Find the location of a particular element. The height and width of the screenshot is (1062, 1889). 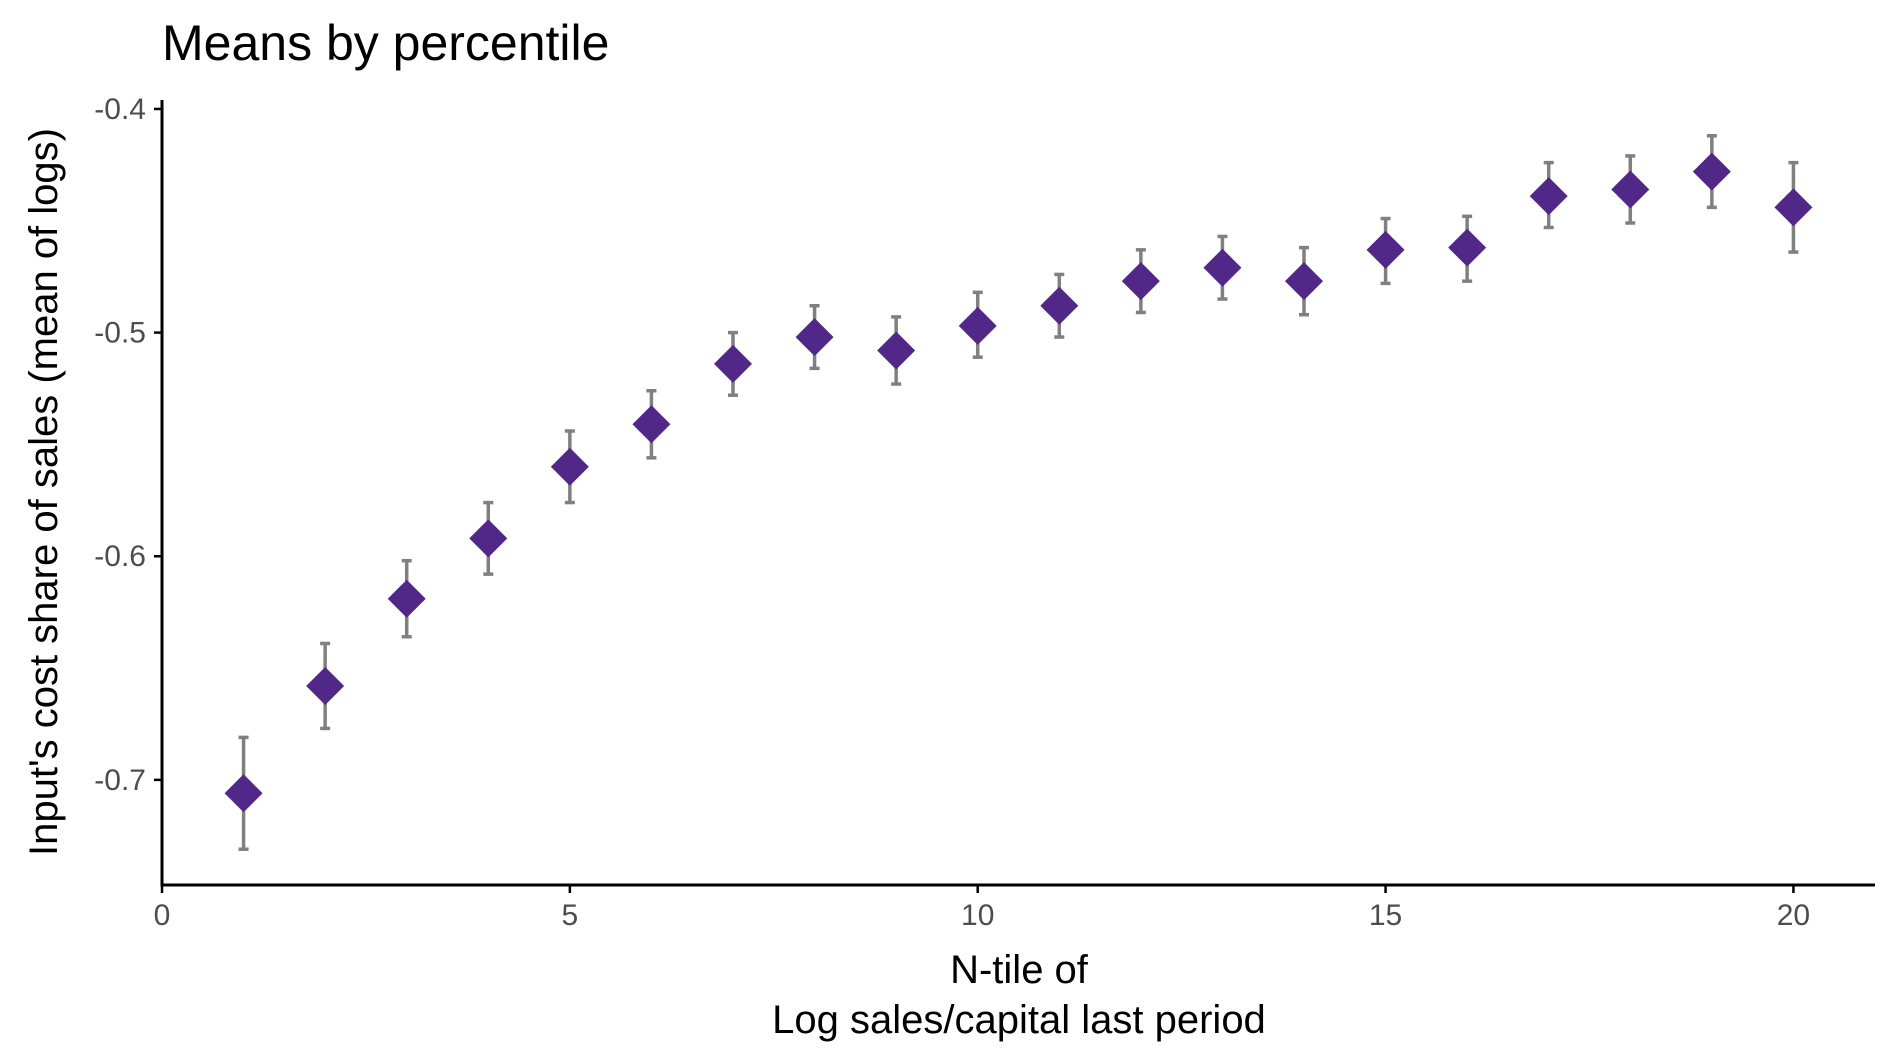

chart-title: Means by percentile is located at coordinates (385, 43).